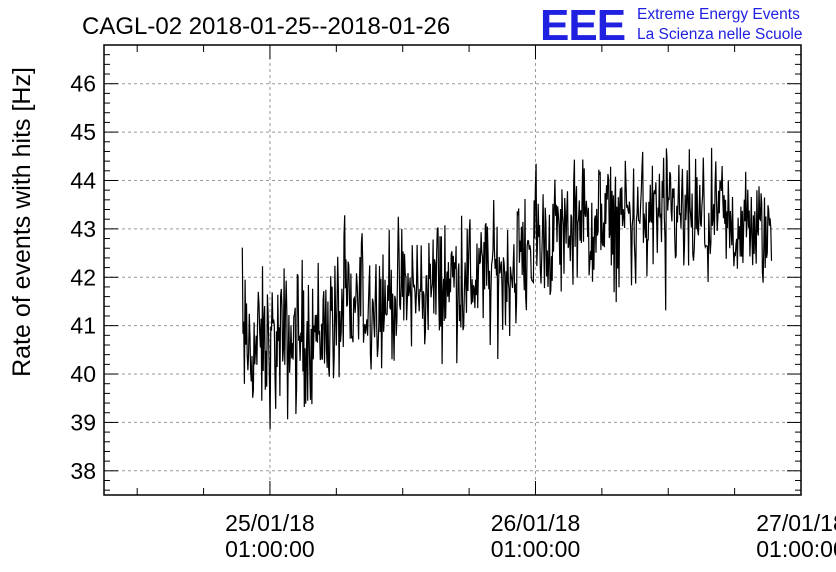 Image resolution: width=836 pixels, height=572 pixels. I want to click on x-tick-label-date: 26/01/18, so click(536, 523).